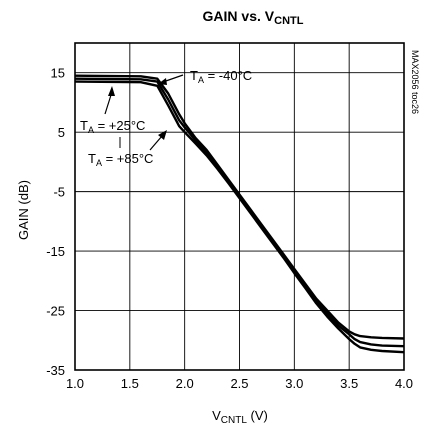  What do you see at coordinates (23, 210) in the screenshot?
I see `y-axis-label: GAIN (dB)` at bounding box center [23, 210].